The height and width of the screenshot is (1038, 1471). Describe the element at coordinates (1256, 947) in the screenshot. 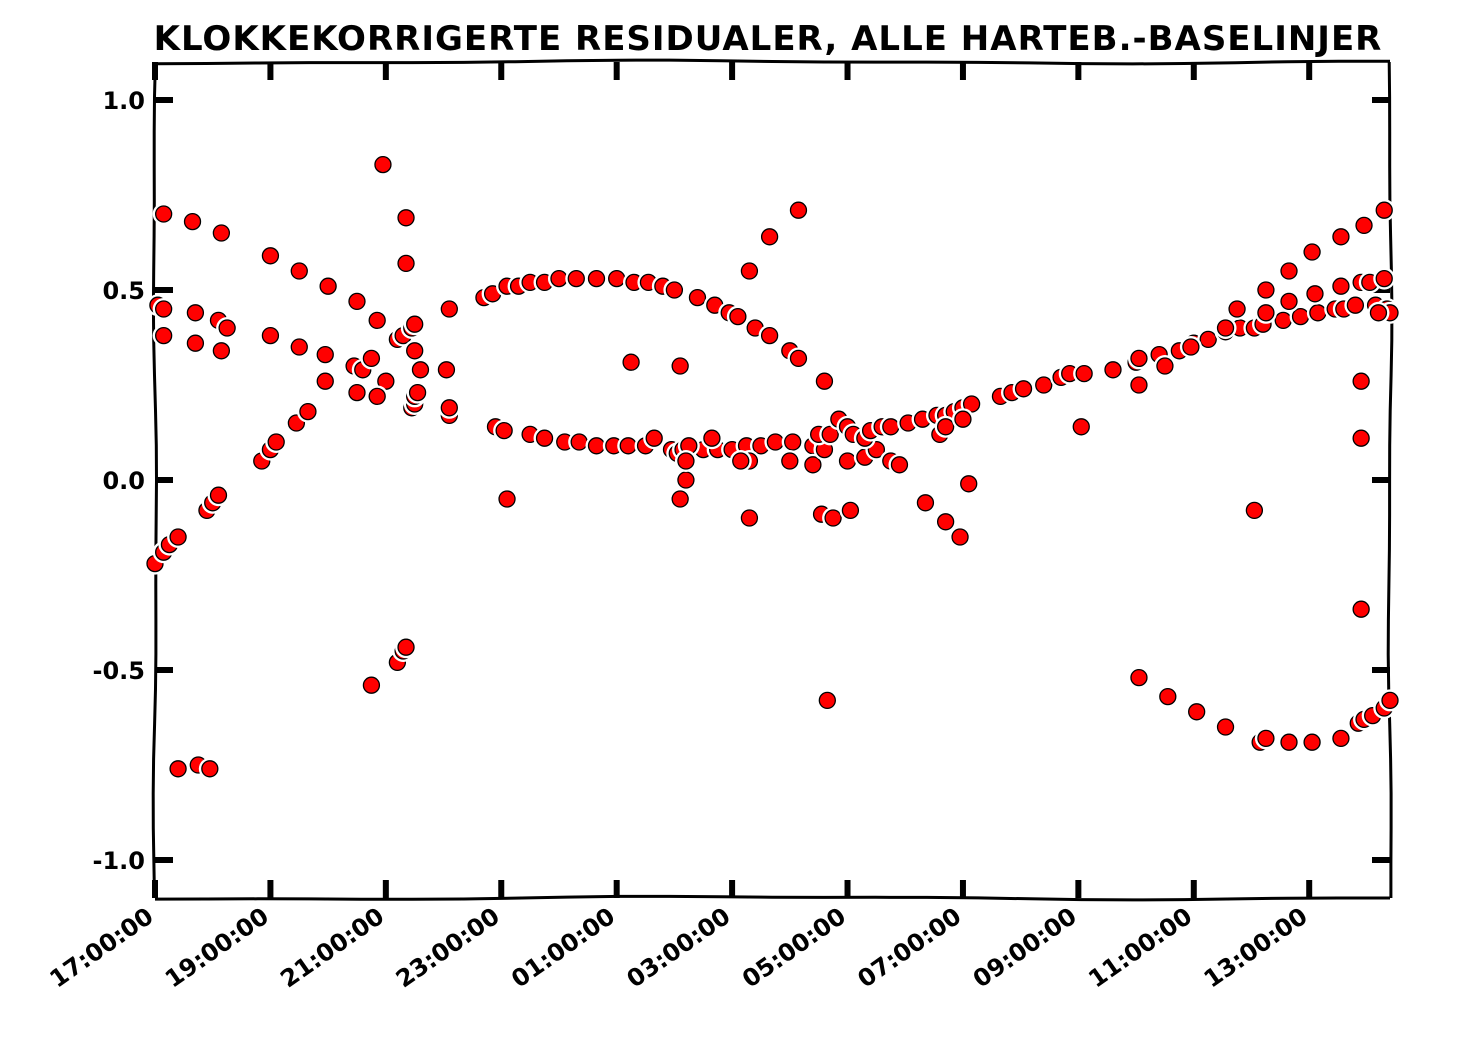

I see `x-tick-label: 13:00:00` at that location.